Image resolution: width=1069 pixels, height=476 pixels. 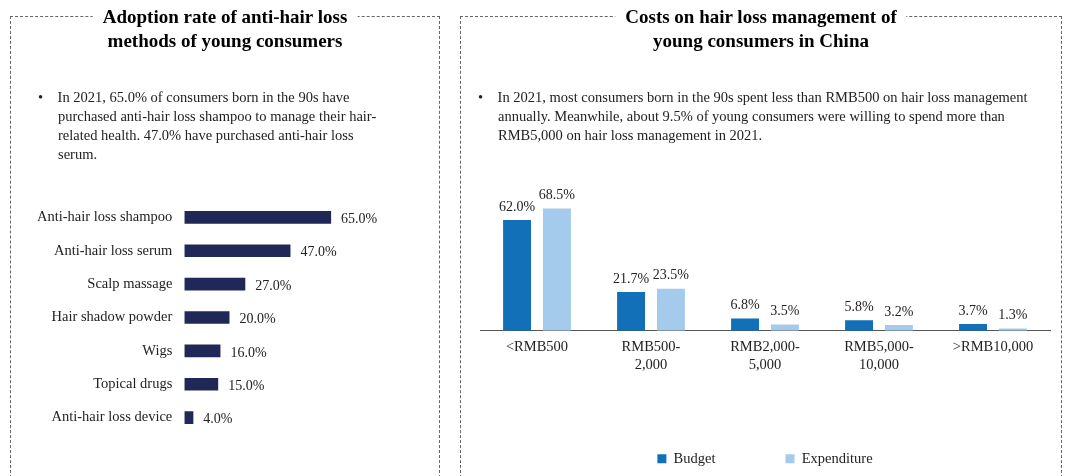 What do you see at coordinates (157, 349) in the screenshot?
I see `y-tick-label: Wigs` at bounding box center [157, 349].